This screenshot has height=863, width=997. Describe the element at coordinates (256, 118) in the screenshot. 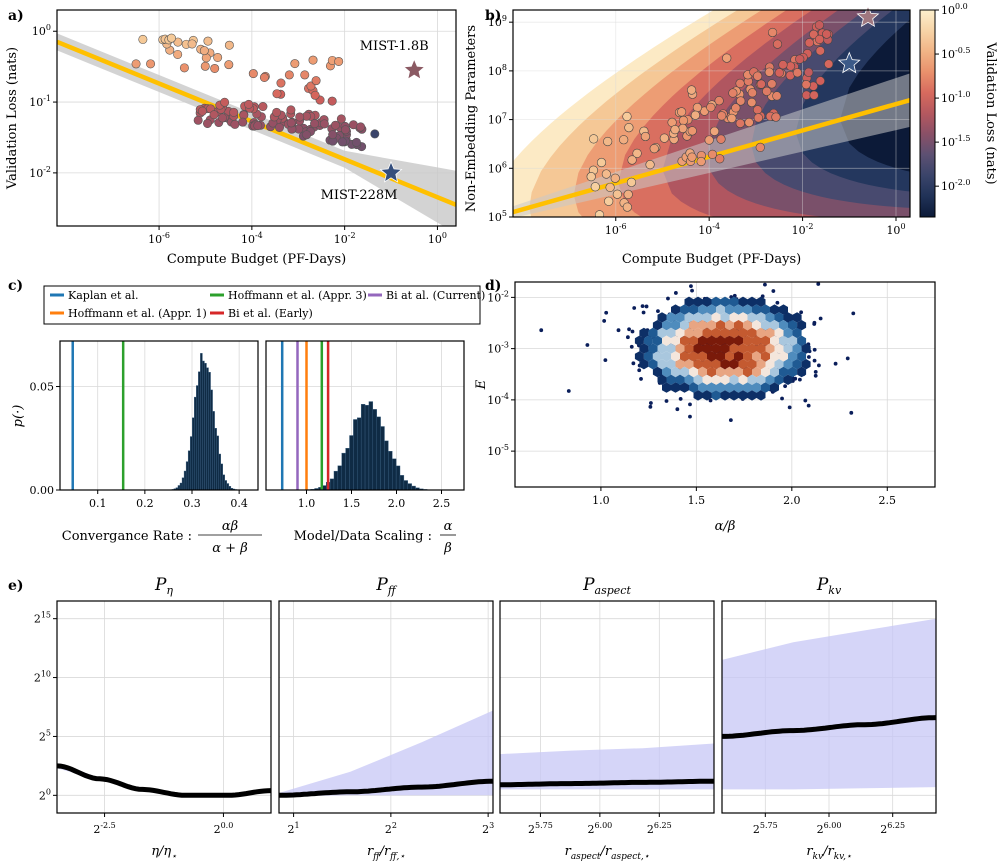

I see `panel-a-plot` at that location.